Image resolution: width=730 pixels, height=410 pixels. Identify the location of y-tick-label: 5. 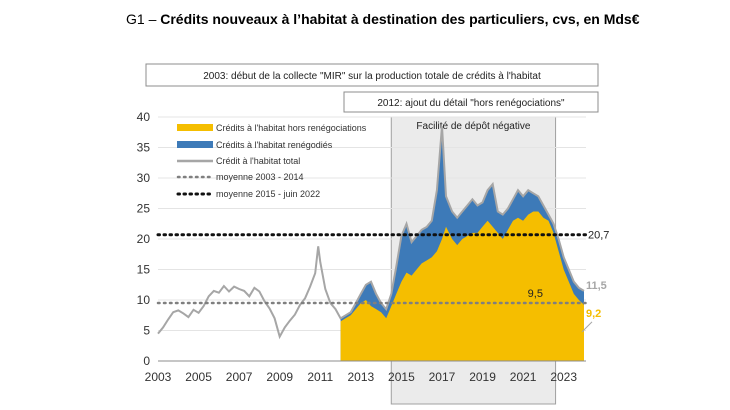
(146, 331).